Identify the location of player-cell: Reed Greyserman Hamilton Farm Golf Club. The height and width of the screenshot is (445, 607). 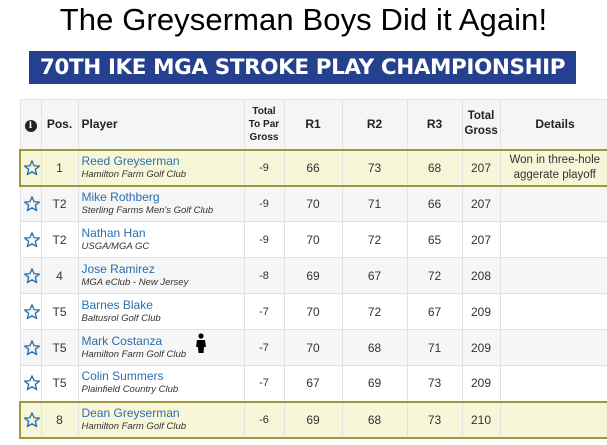
(161, 167).